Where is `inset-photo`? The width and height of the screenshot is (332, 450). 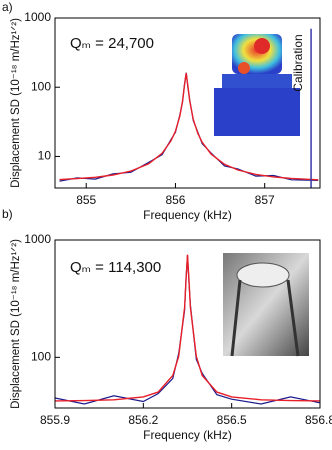 inset-photo is located at coordinates (266, 305).